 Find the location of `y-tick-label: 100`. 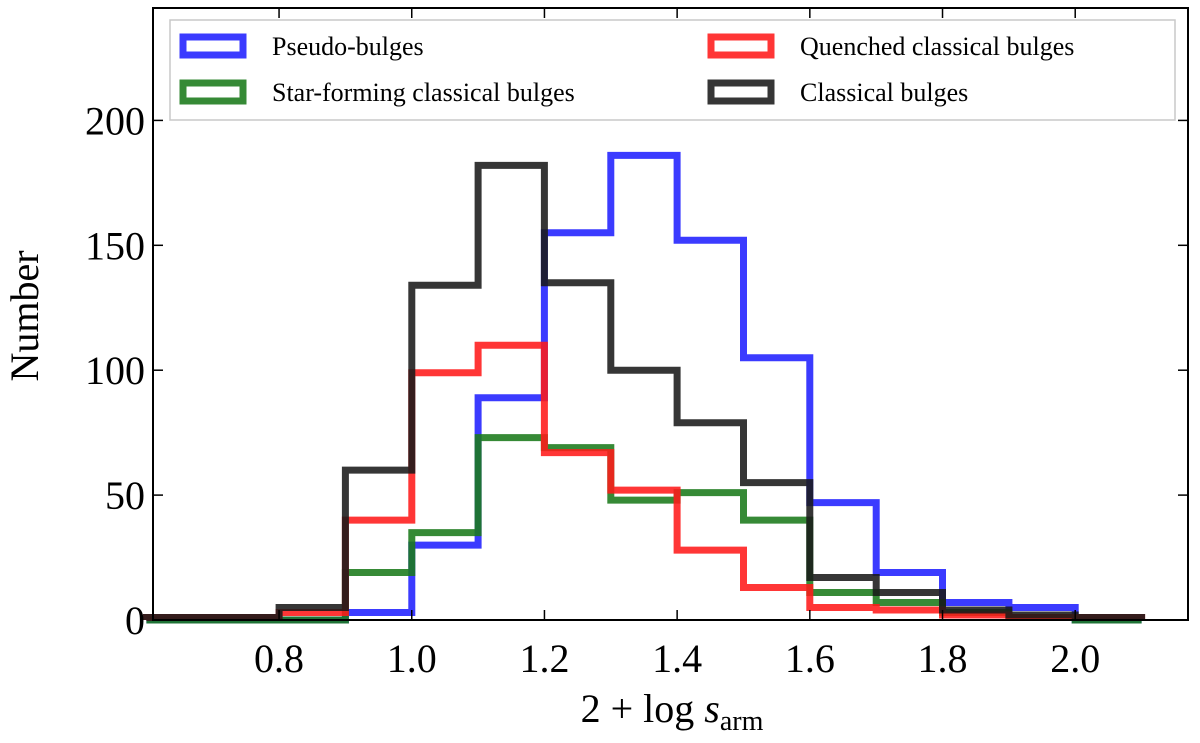

y-tick-label: 100 is located at coordinates (115, 370).